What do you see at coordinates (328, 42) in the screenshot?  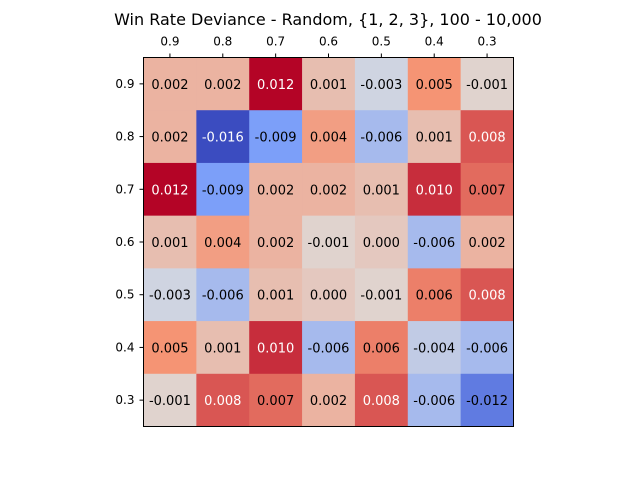 I see `x-tick-label: 0.6` at bounding box center [328, 42].